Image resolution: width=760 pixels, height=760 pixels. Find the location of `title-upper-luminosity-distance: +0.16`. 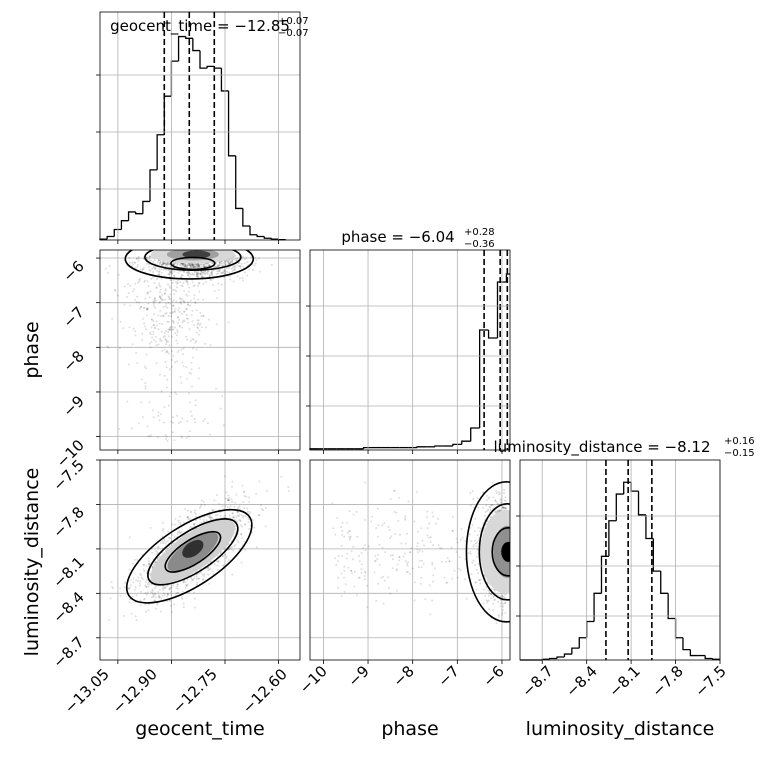

title-upper-luminosity-distance: +0.16 is located at coordinates (739, 441).